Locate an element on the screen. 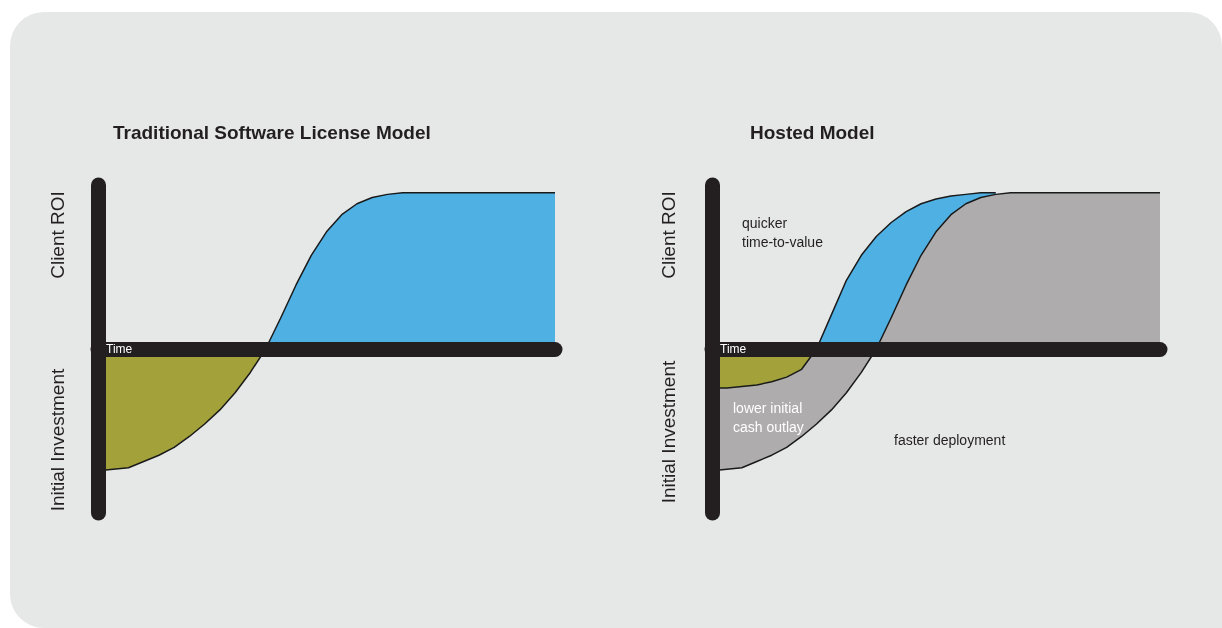 The width and height of the screenshot is (1222, 628). annotation: quicker time-to-value is located at coordinates (783, 232).